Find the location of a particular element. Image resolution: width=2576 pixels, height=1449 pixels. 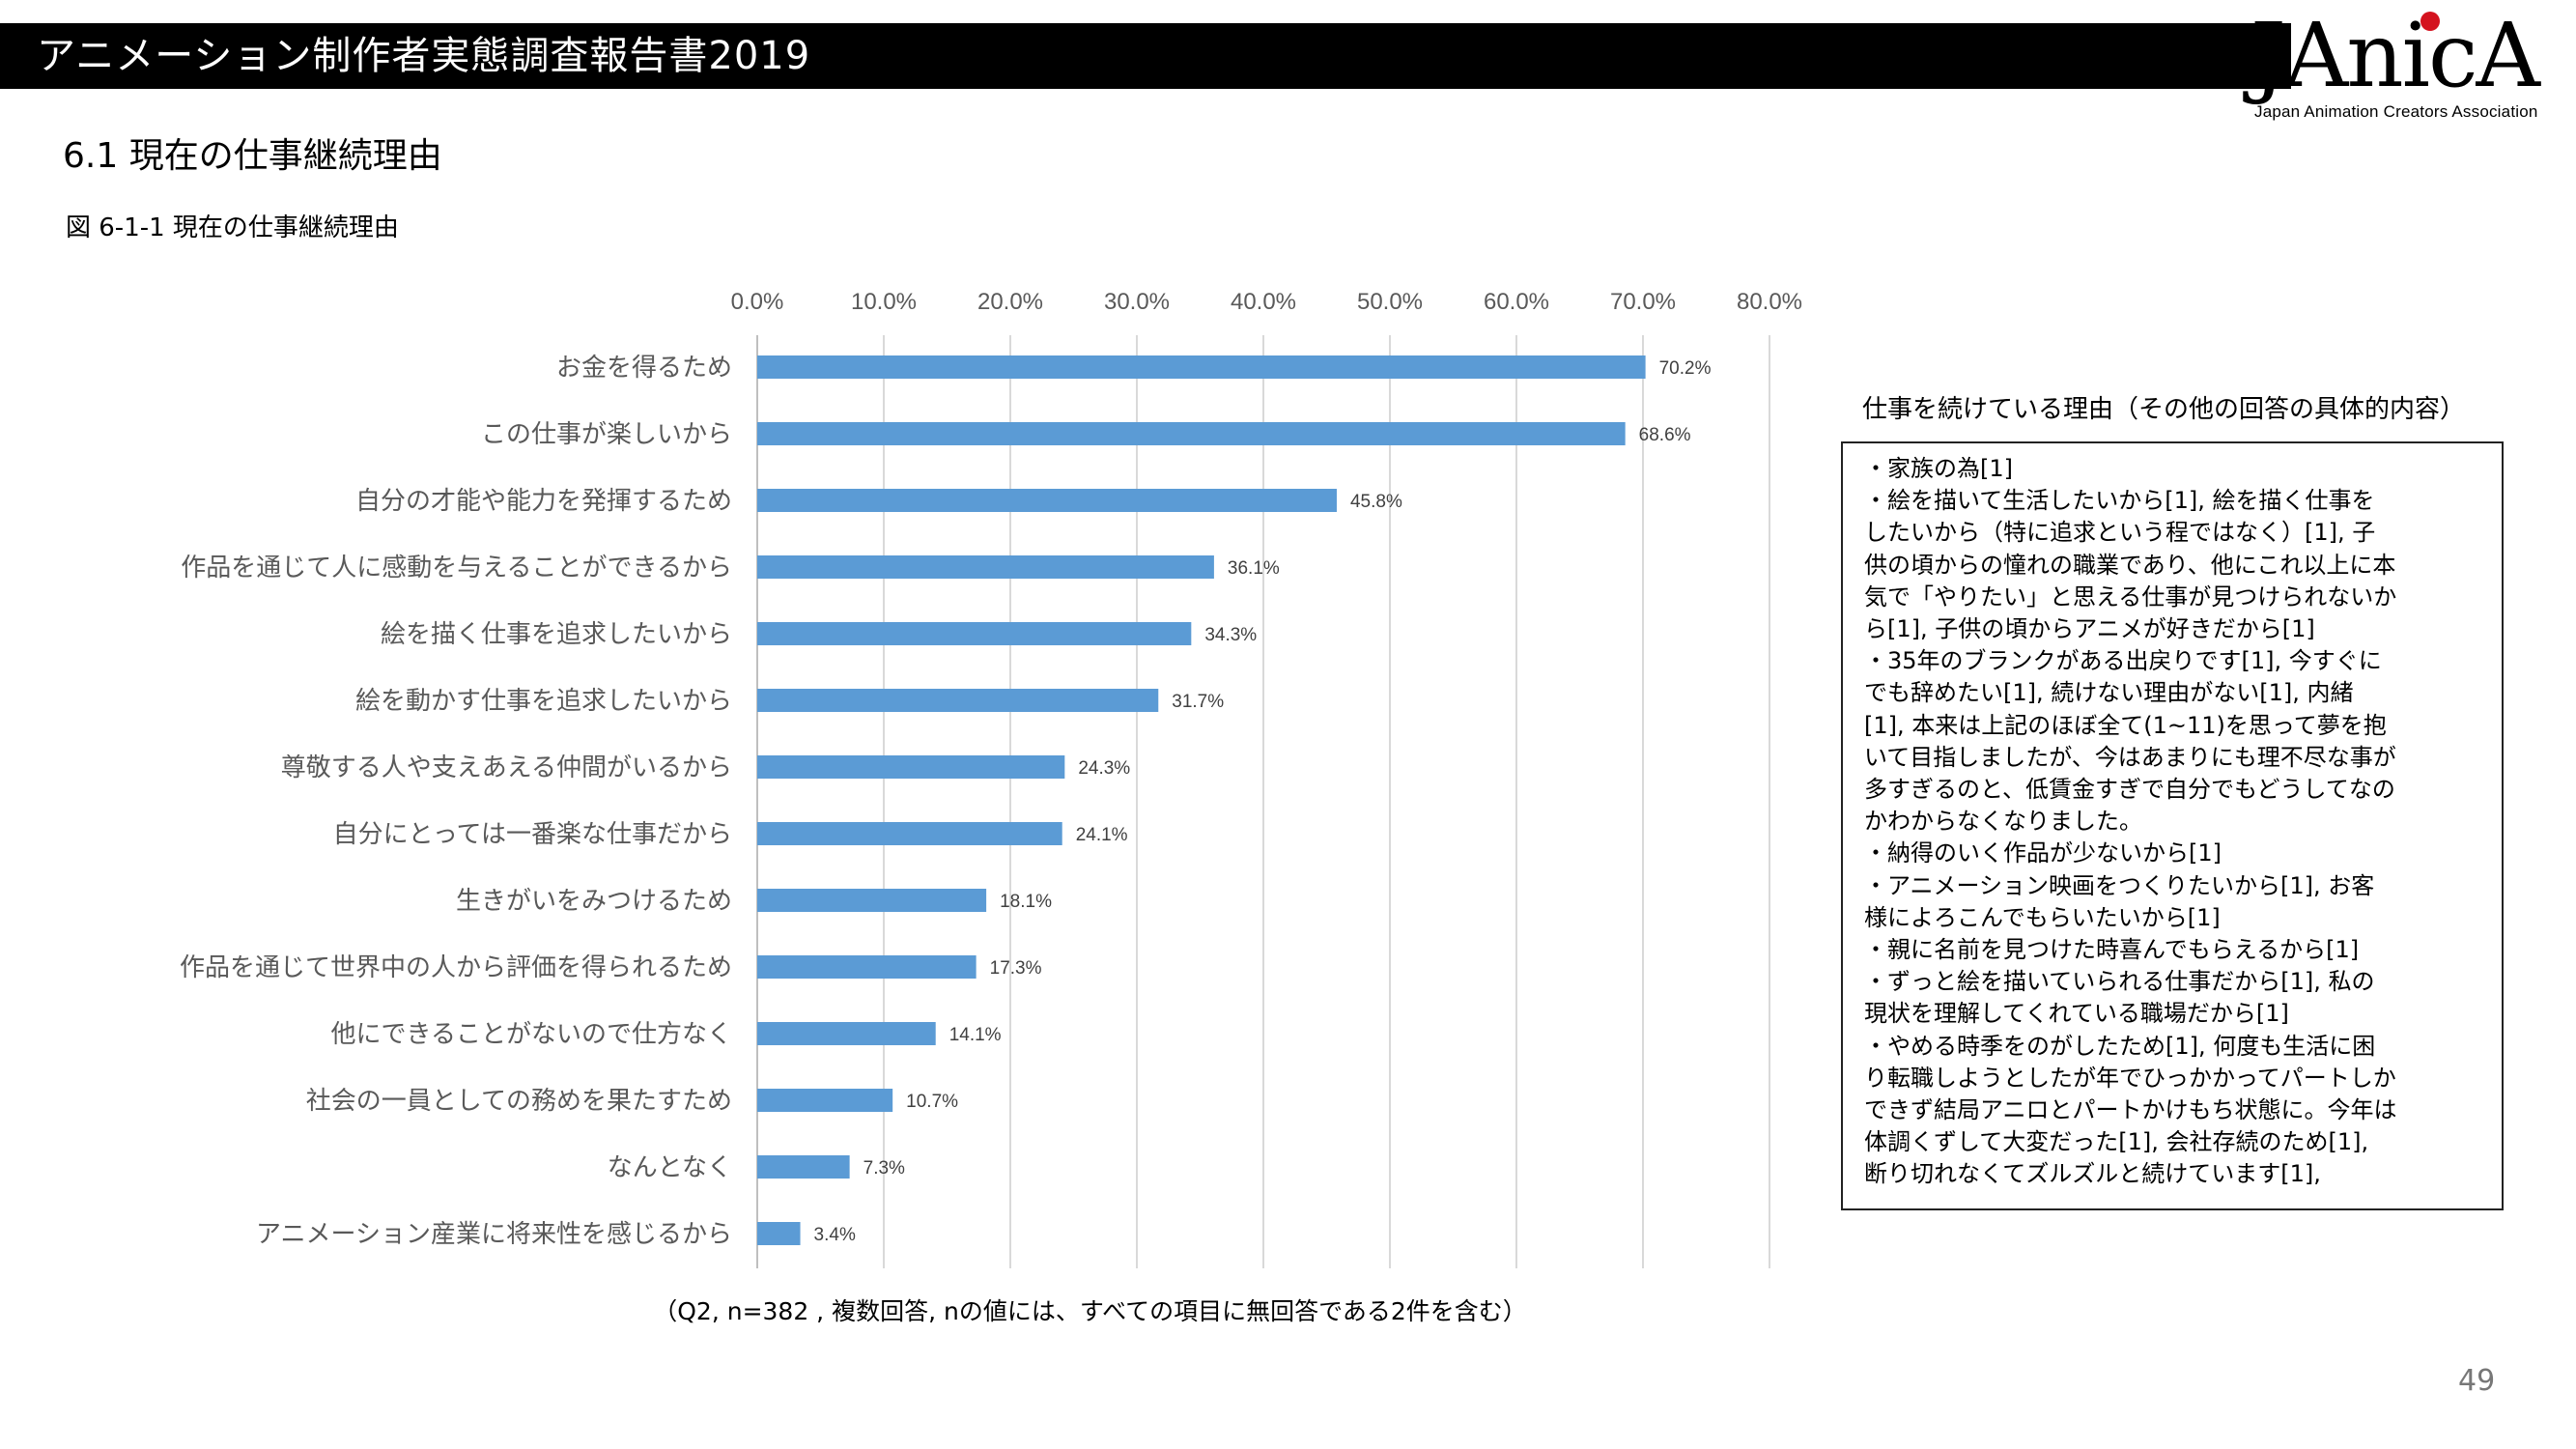

data-label: 14.1% is located at coordinates (975, 1035).